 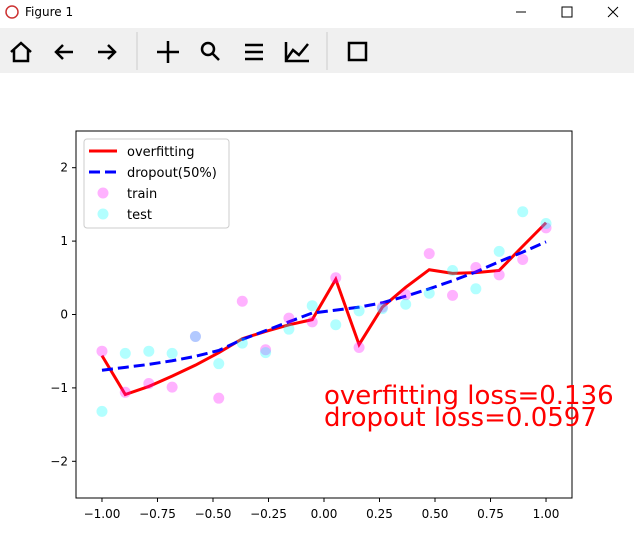 I want to click on save-button, so click(x=357, y=51).